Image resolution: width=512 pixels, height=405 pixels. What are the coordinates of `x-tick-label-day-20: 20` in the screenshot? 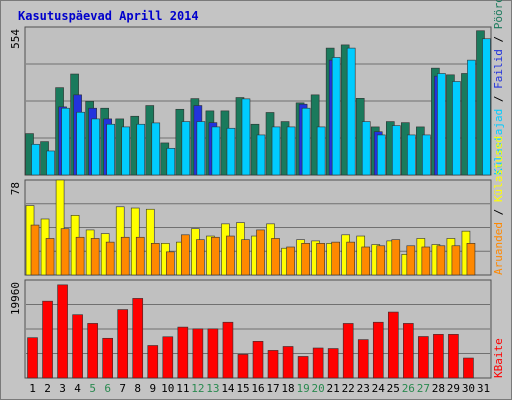 It's located at (318, 388).